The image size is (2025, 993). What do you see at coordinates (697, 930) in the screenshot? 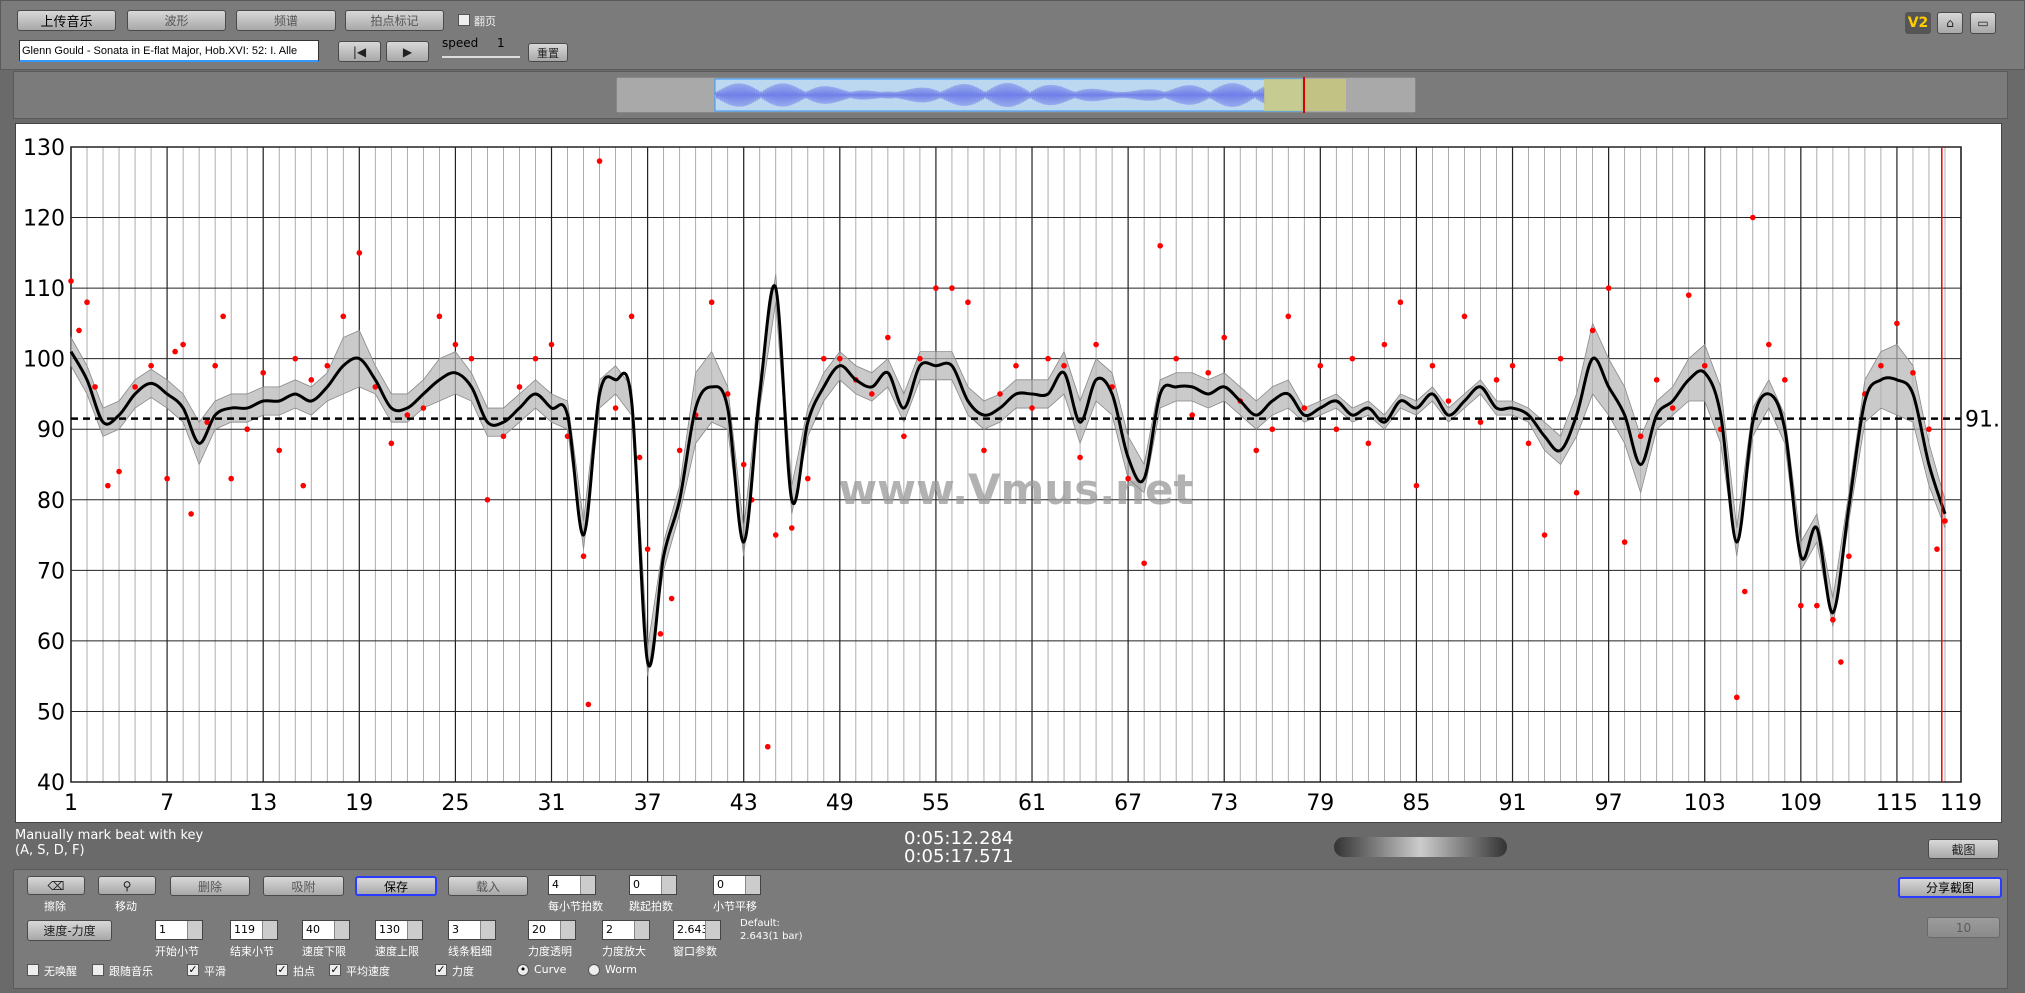
I see `spinner: 2.643` at bounding box center [697, 930].